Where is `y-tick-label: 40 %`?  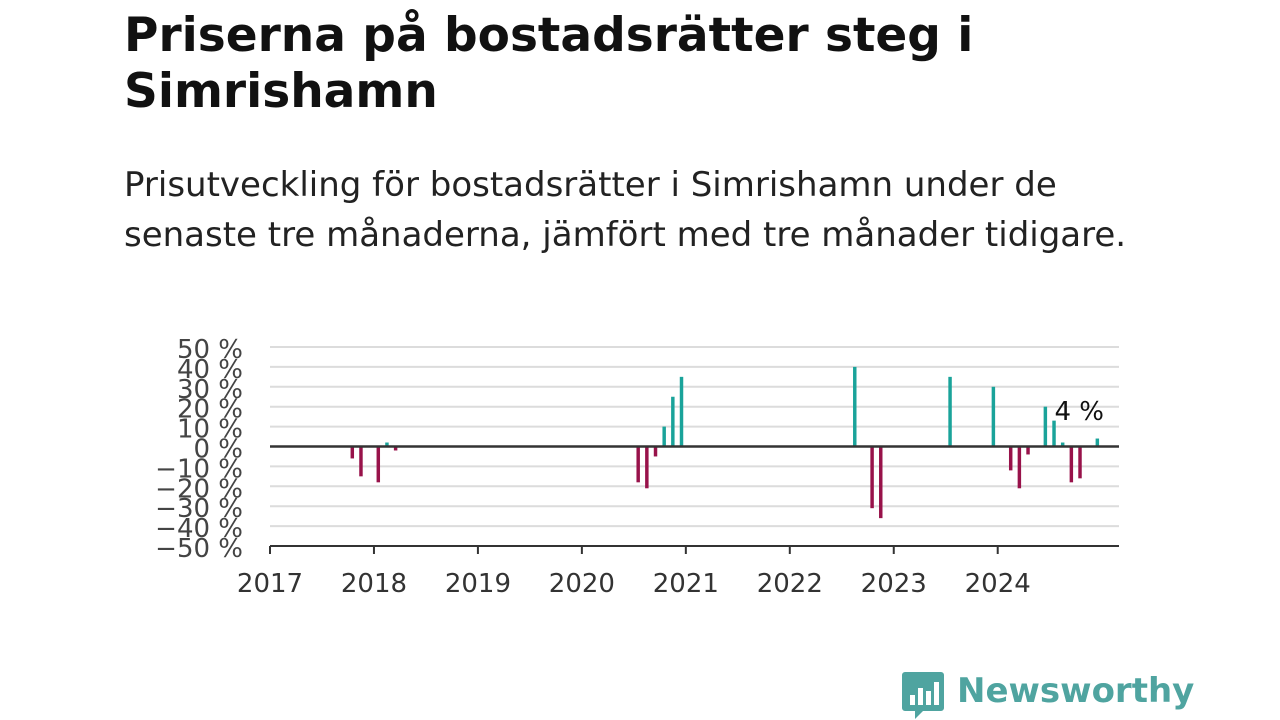
y-tick-label: 40 % is located at coordinates (210, 370).